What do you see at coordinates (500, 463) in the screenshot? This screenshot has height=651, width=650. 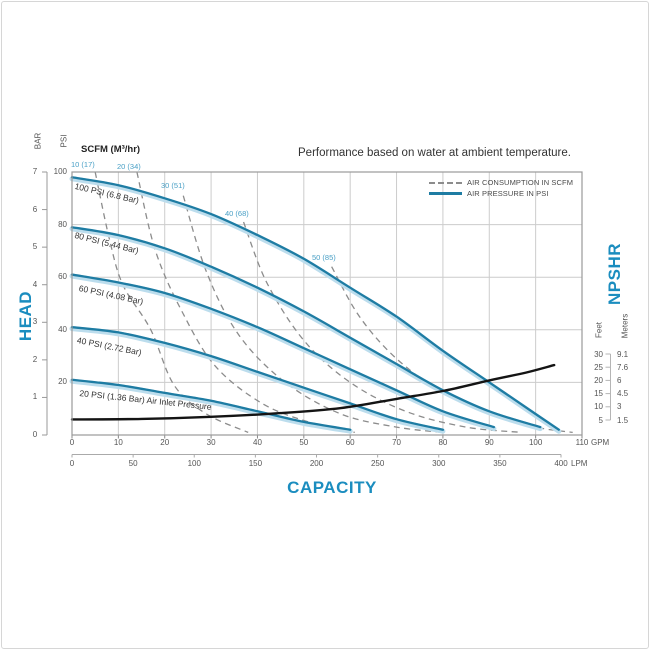 I see `lpm-tick-label: 350` at bounding box center [500, 463].